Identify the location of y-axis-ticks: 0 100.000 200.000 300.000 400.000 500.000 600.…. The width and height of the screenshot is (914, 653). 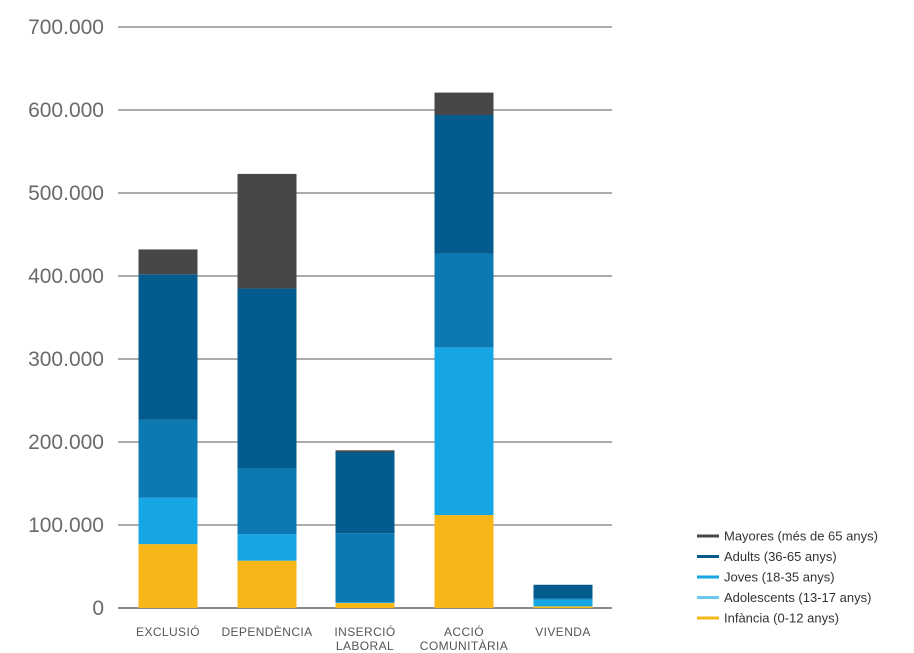
(66, 318).